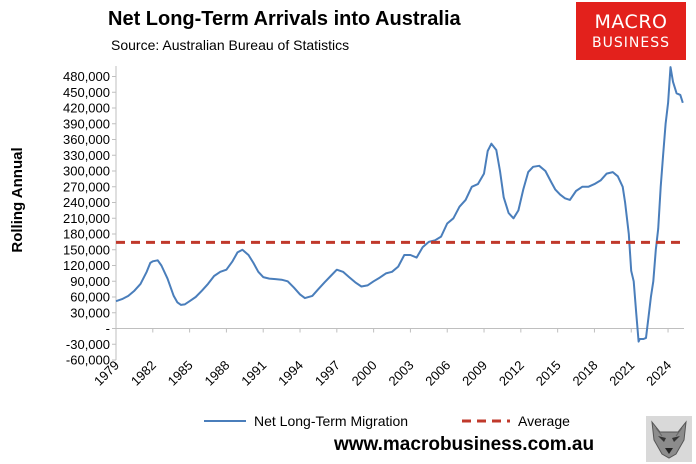 This screenshot has width=696, height=464. I want to click on y-tick-label: 120,000, so click(86, 265).